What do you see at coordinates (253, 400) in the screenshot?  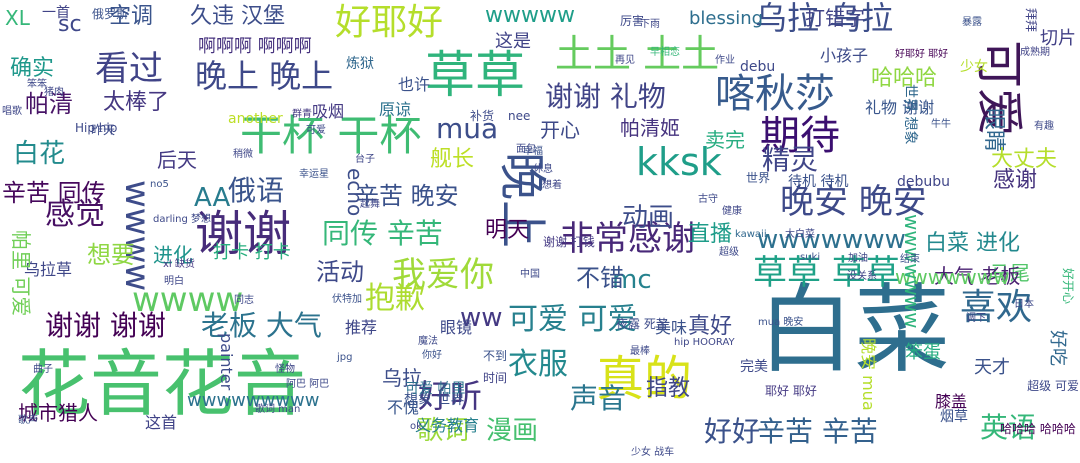 I see `cloud-word: wwwwwwwww` at bounding box center [253, 400].